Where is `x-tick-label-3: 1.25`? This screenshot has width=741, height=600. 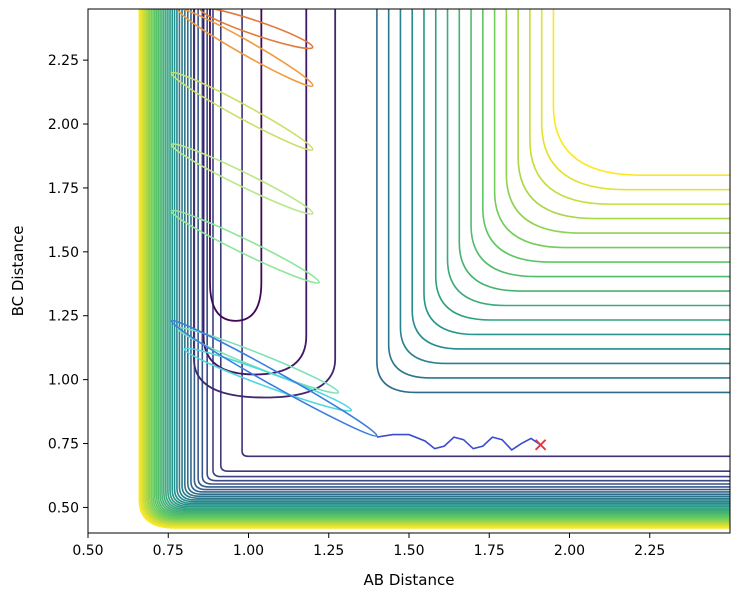 x-tick-label-3: 1.25 is located at coordinates (328, 551).